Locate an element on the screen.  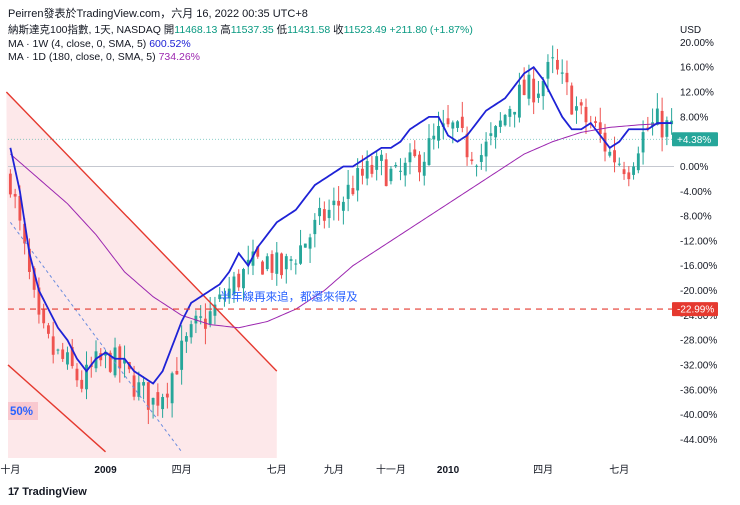
y-tick-label: -12.00% is located at coordinates (698, 241).